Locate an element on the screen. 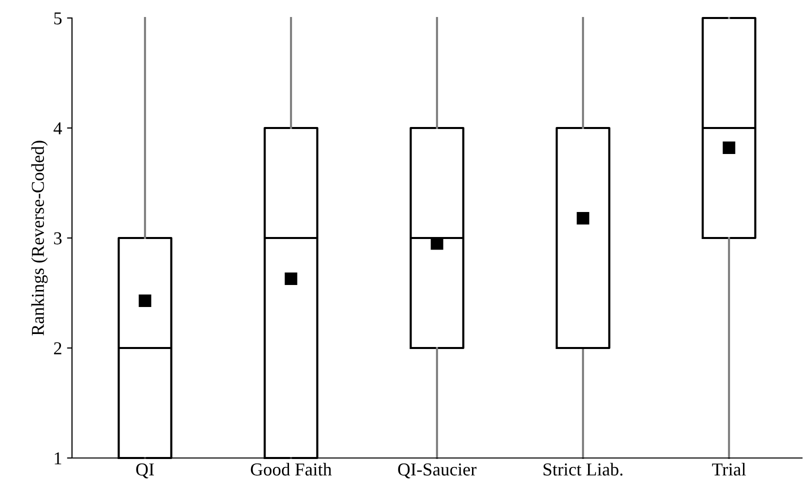 Image resolution: width=806 pixels, height=495 pixels. y-tick-label: 1 is located at coordinates (58, 458).